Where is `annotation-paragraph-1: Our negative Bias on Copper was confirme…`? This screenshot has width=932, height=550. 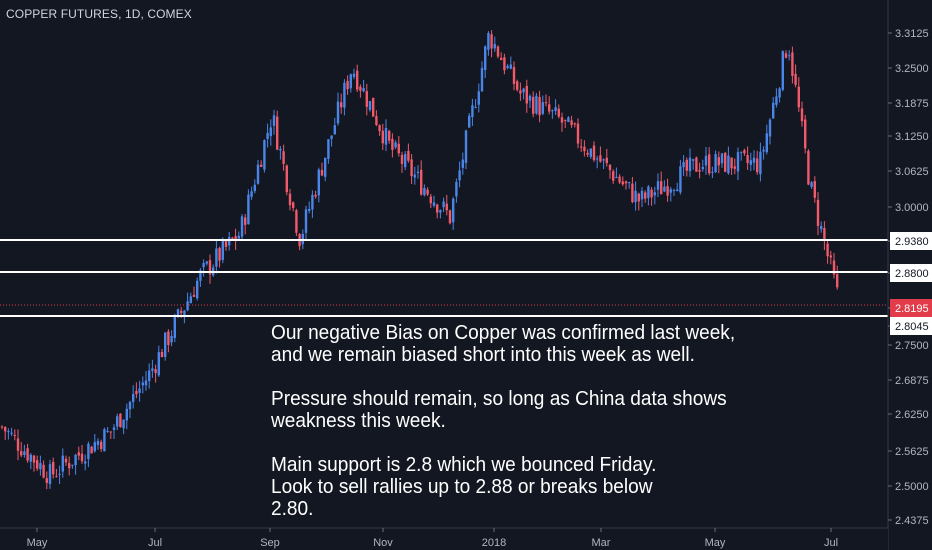
annotation-paragraph-1: Our negative Bias on Copper was confirme… is located at coordinates (531, 344).